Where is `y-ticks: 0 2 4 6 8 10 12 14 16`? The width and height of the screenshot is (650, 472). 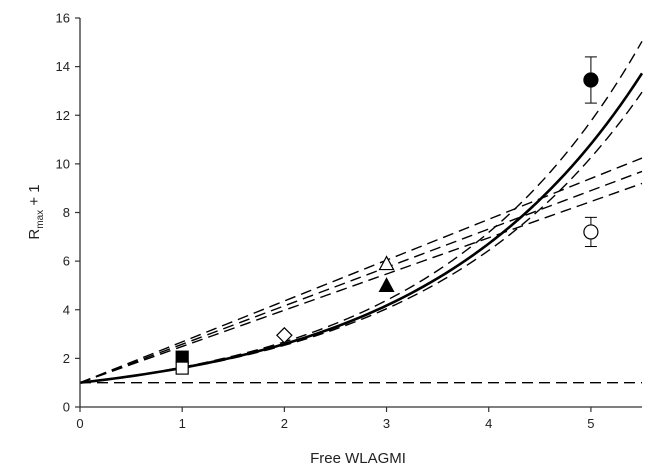 y-ticks: 0 2 4 6 8 10 12 14 16 is located at coordinates (68, 213).